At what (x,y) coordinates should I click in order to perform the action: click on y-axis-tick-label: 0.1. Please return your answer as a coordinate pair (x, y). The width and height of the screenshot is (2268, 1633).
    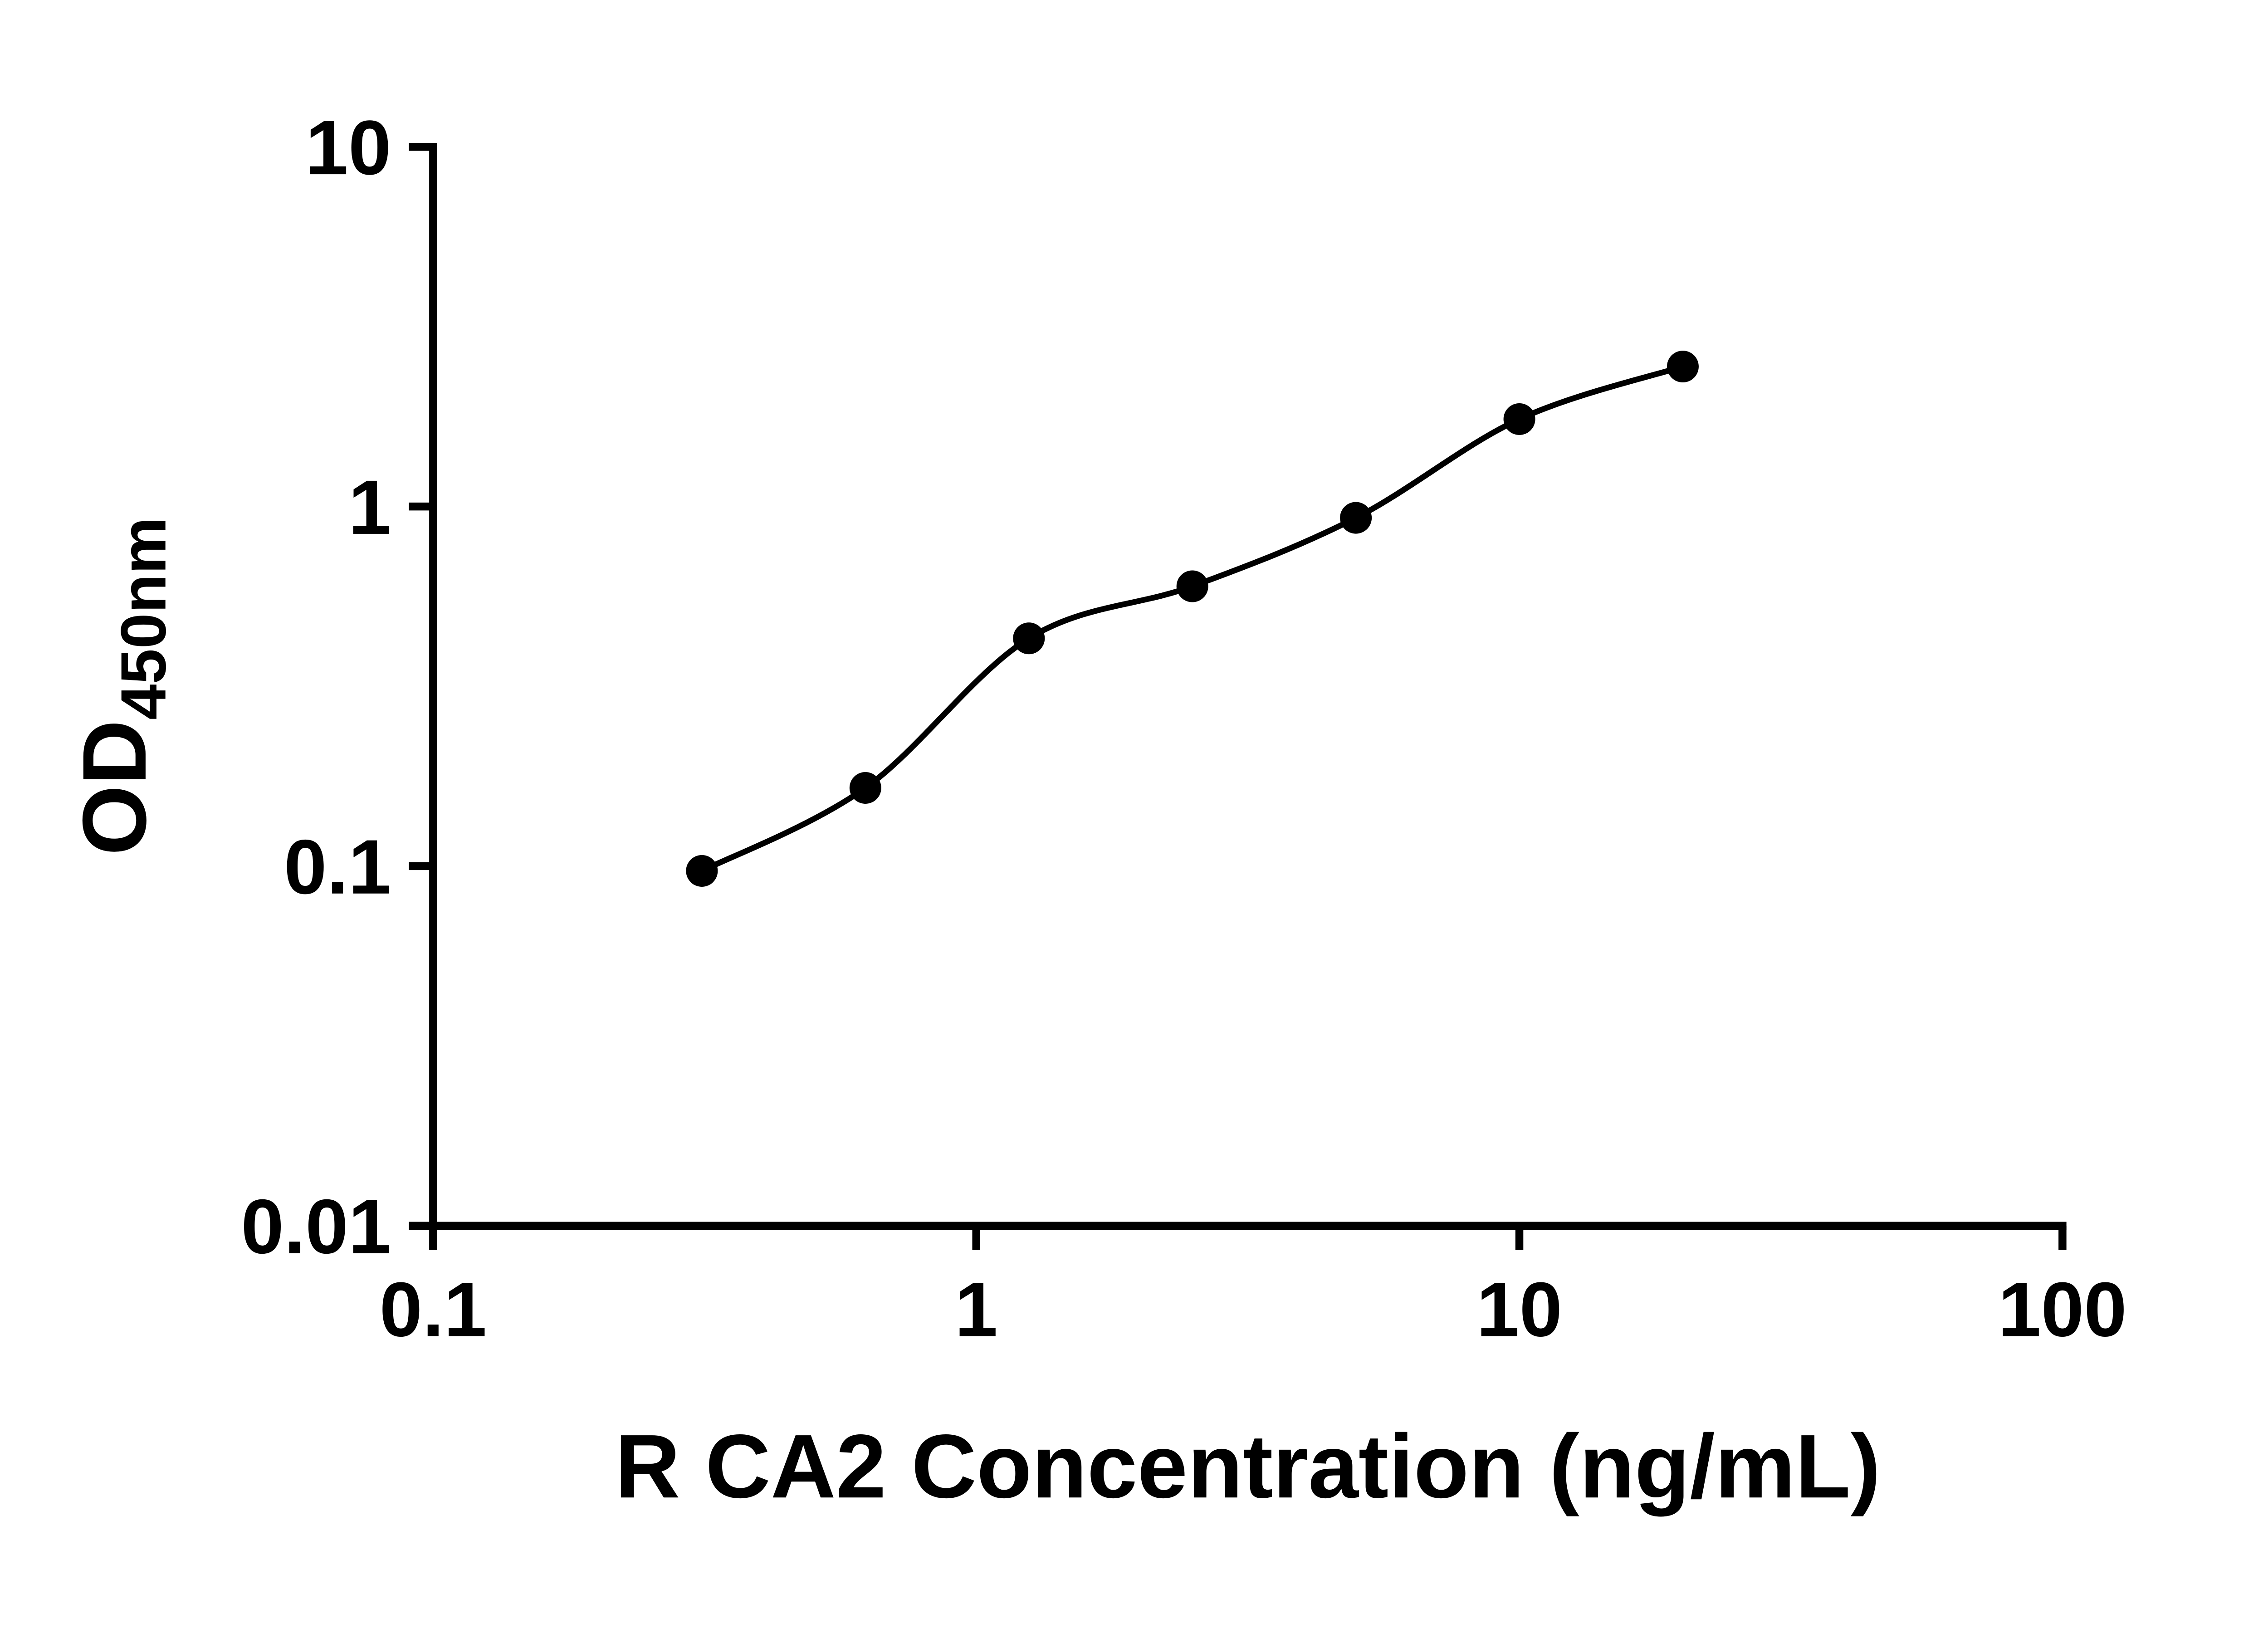
    Looking at the image, I should click on (338, 867).